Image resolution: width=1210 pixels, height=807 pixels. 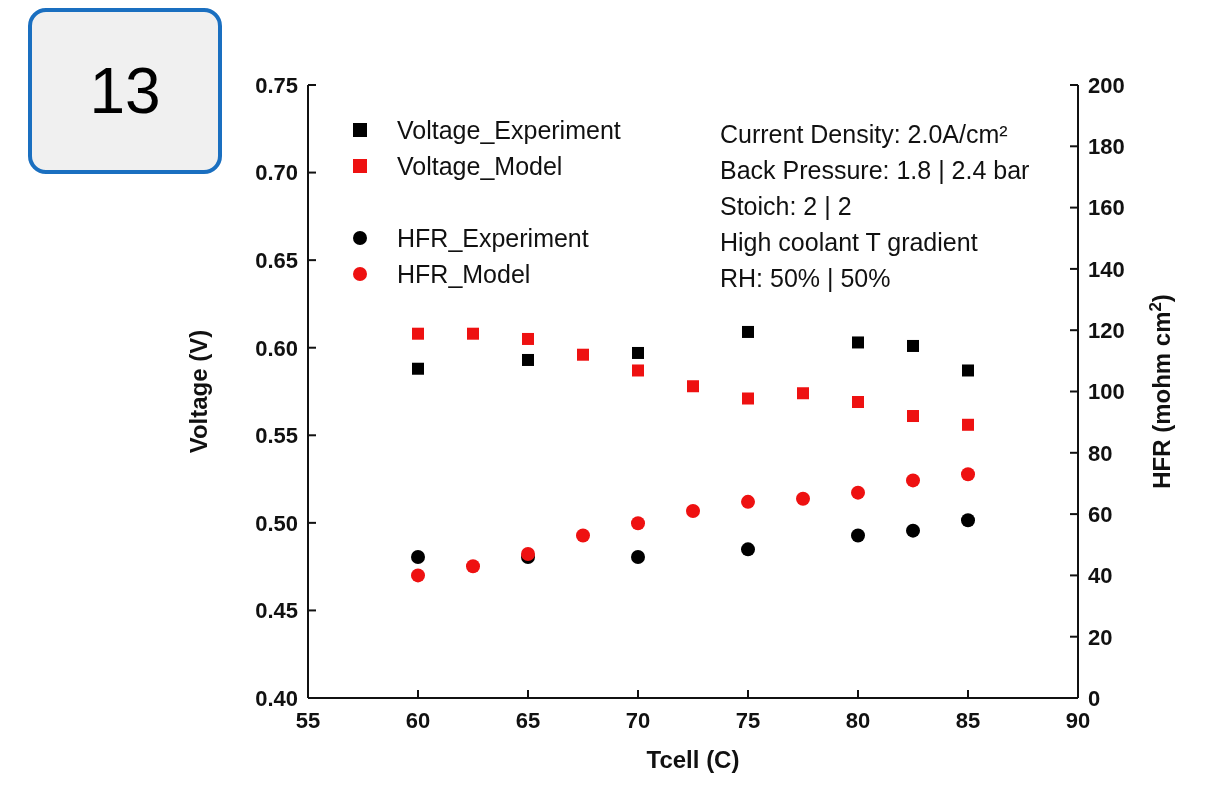 What do you see at coordinates (480, 166) in the screenshot?
I see `legend-label: Voltage_Model` at bounding box center [480, 166].